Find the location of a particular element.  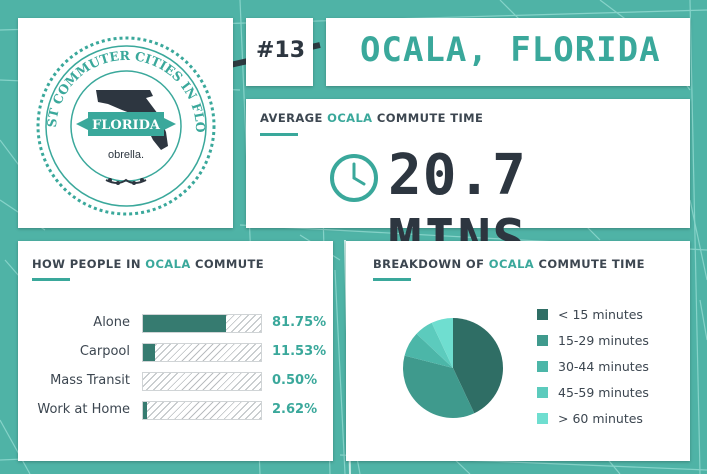

rank-number: #13 is located at coordinates (281, 50).